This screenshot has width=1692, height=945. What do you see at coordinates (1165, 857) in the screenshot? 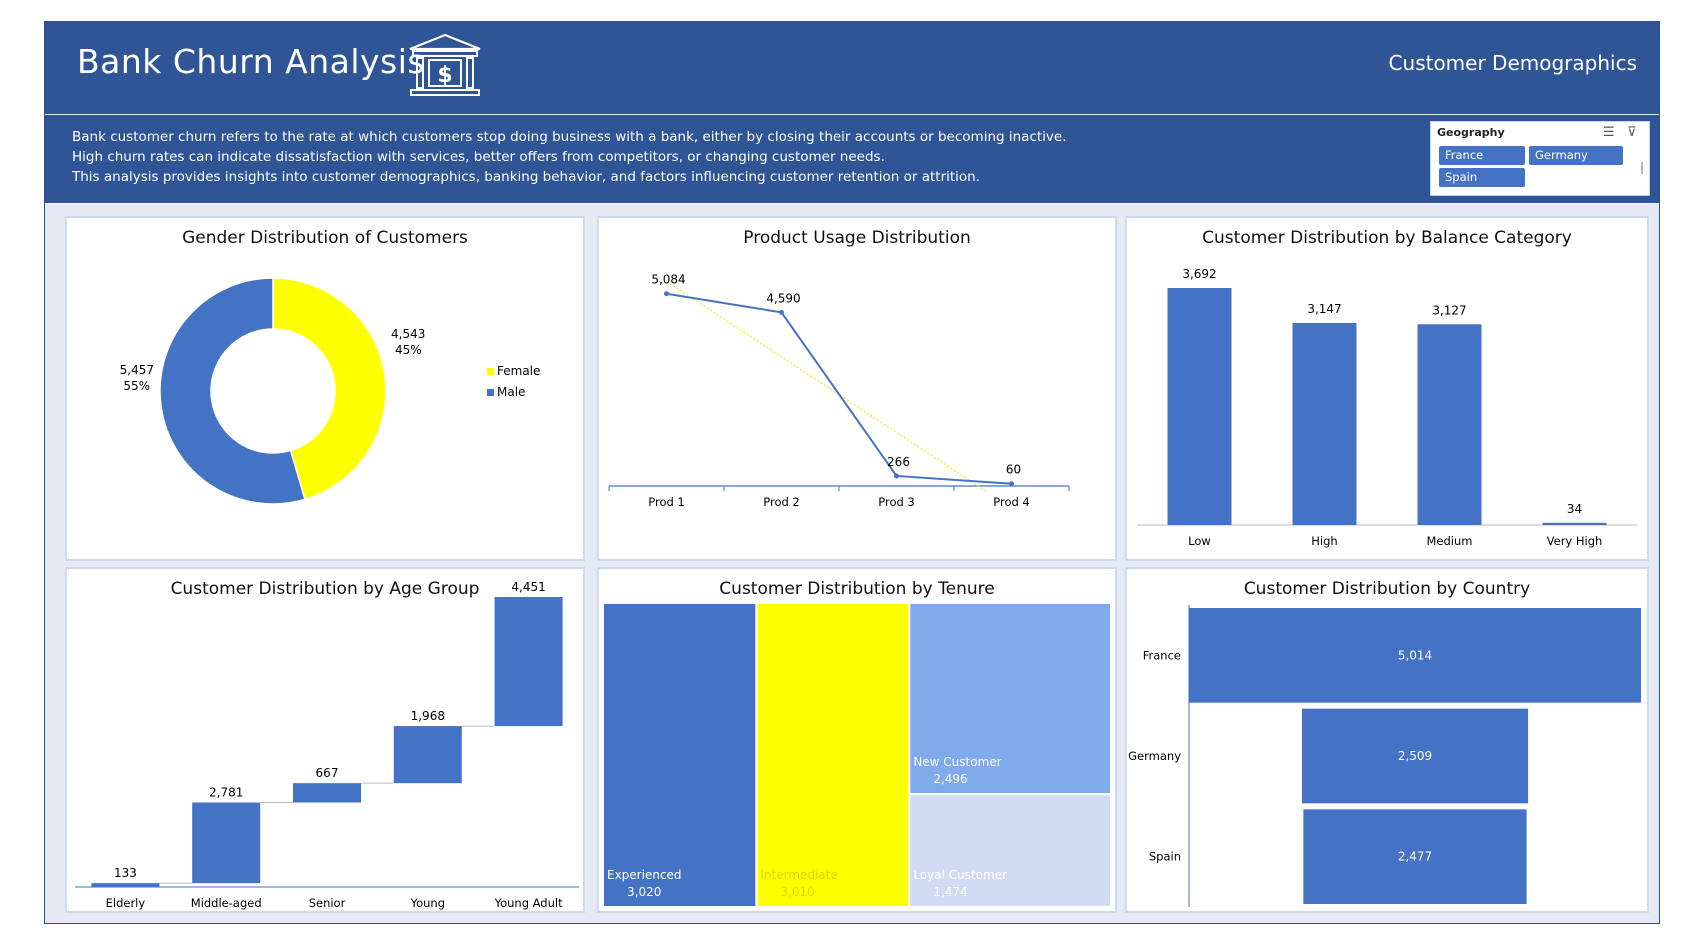
I see `y-tick-label: Spain` at bounding box center [1165, 857].